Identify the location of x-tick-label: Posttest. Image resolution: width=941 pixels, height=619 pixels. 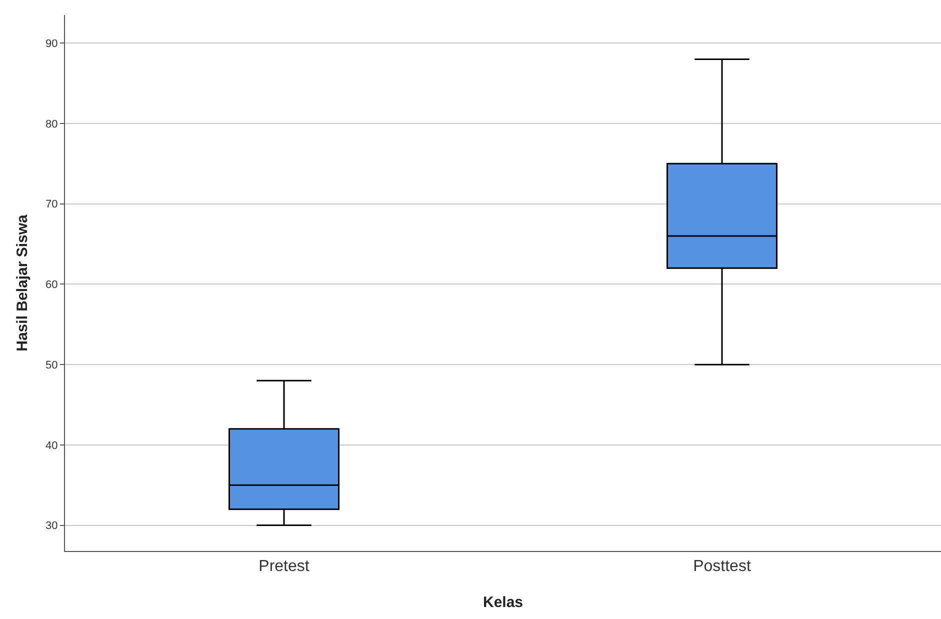
(722, 567).